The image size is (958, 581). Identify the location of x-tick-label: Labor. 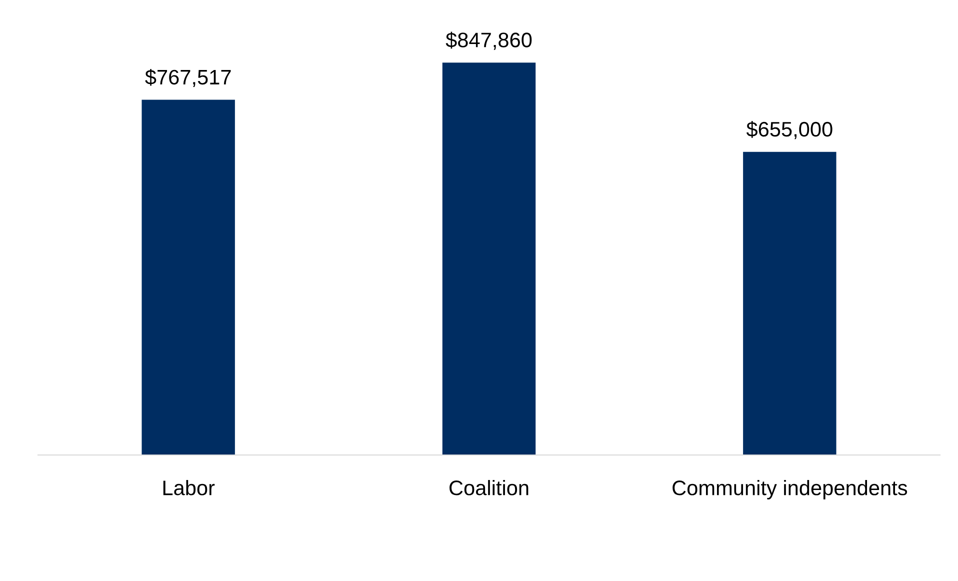
(189, 488).